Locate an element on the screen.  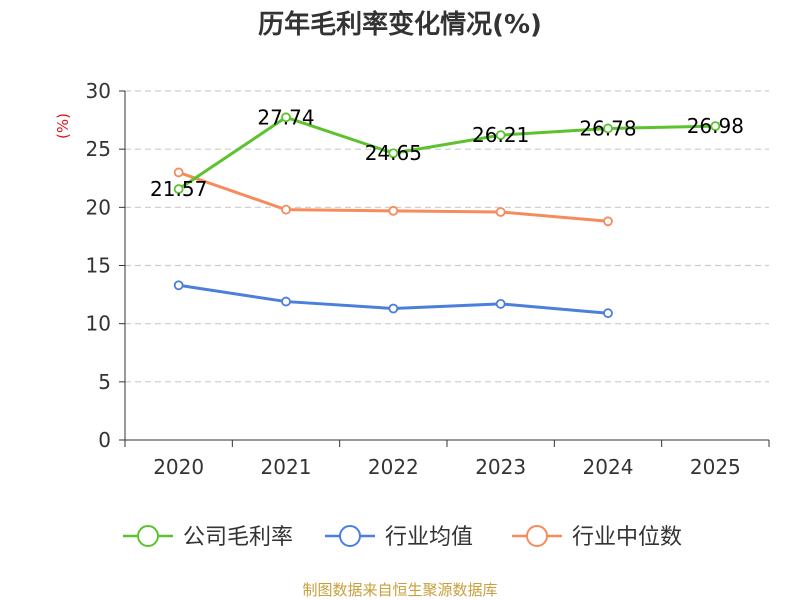
y-tick-label: 10 is located at coordinates (98, 324).